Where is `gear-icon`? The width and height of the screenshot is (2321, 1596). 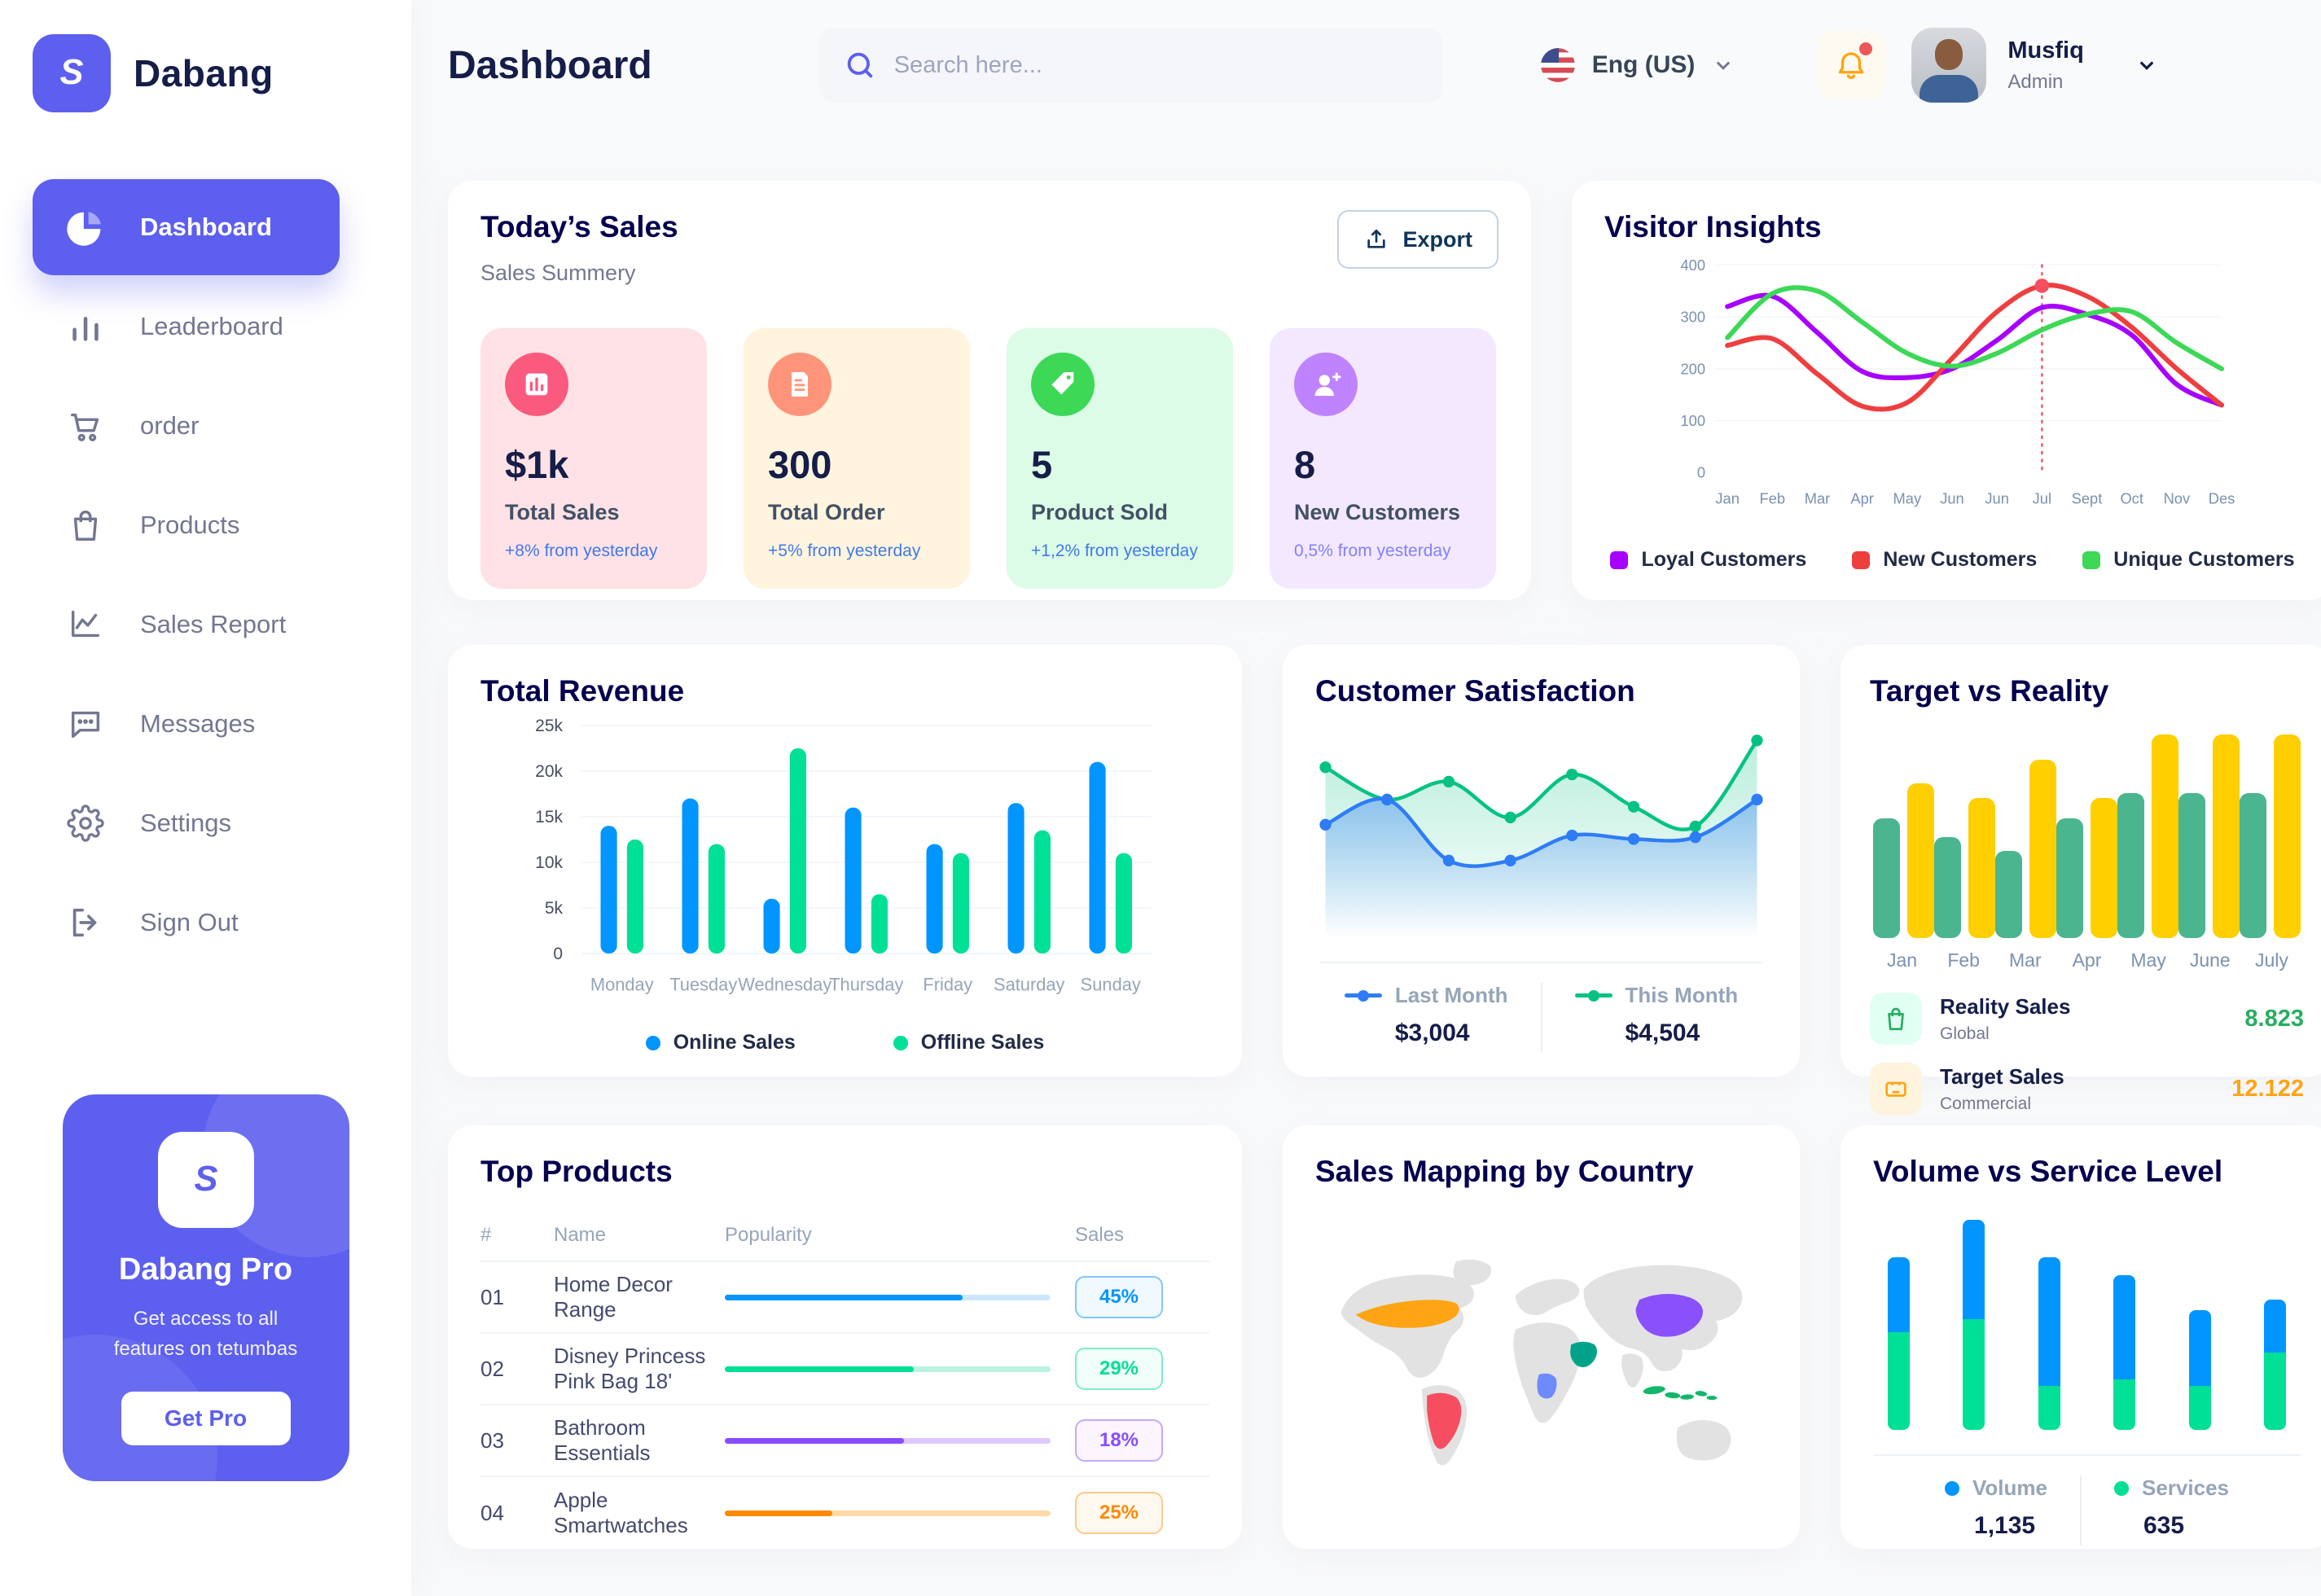 gear-icon is located at coordinates (85, 823).